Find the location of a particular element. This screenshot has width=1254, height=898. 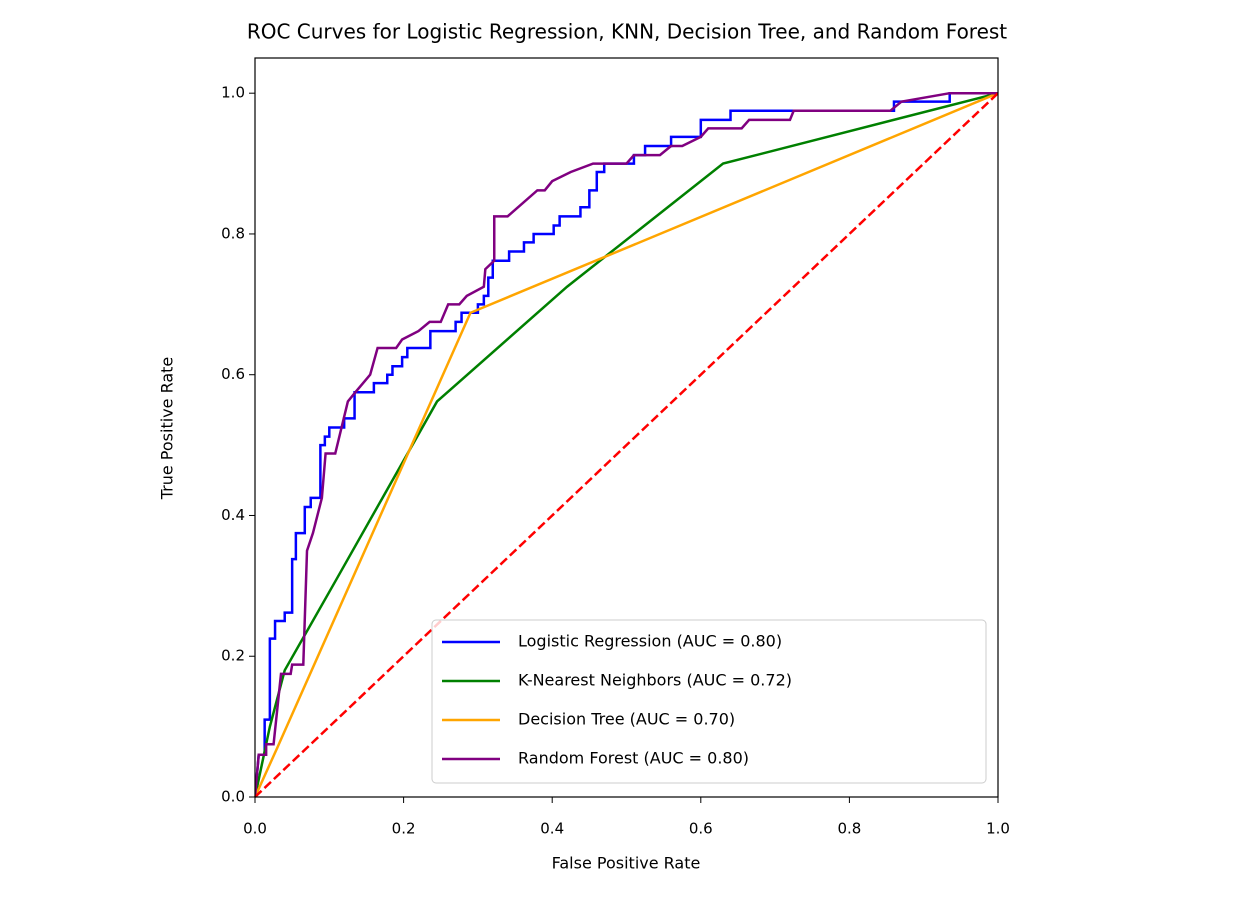

y-tick-label: 0.8 is located at coordinates (233, 233).